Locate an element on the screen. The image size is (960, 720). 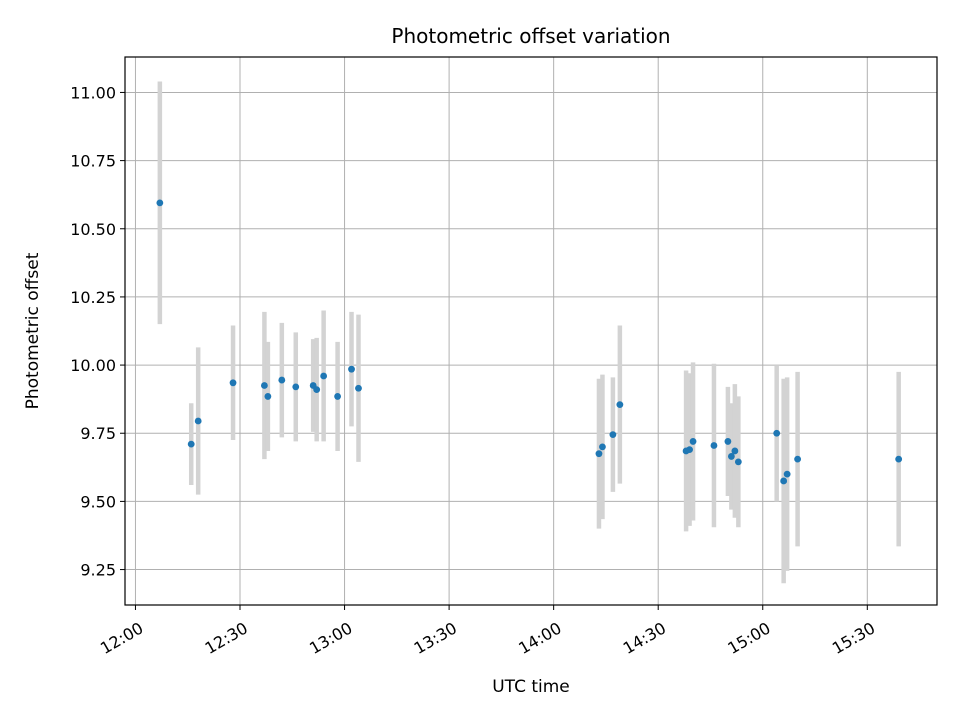
y-tick-label: 10.50 is located at coordinates (93, 229).